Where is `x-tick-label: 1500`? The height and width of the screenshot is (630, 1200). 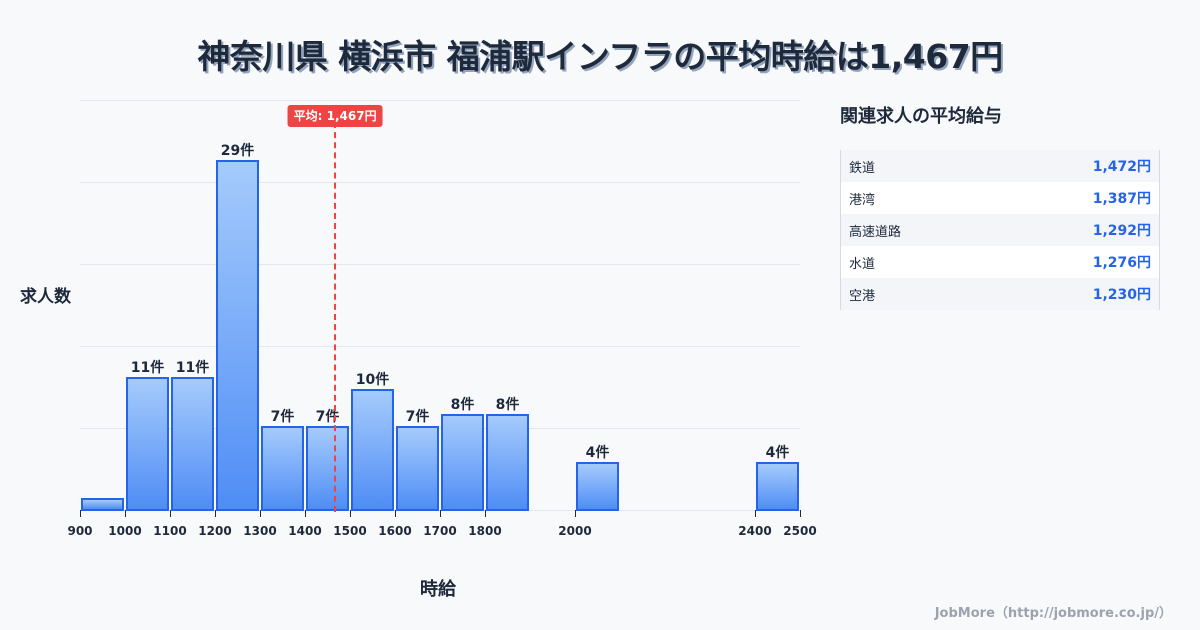
x-tick-label: 1500 is located at coordinates (350, 531).